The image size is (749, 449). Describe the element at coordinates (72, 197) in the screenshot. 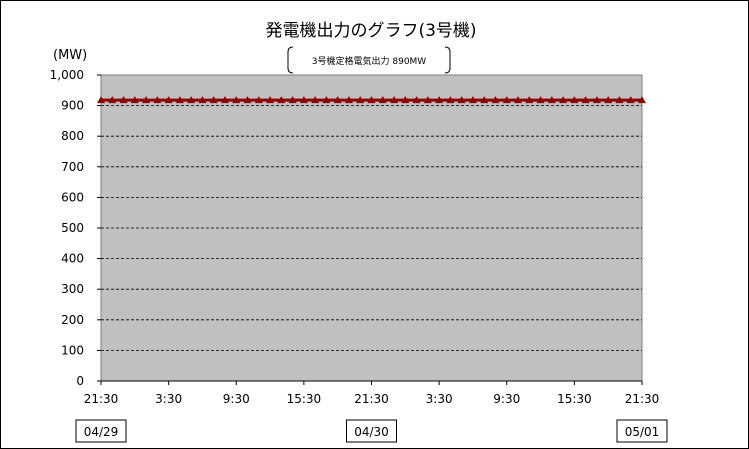

I see `y-tick-label: 600` at that location.